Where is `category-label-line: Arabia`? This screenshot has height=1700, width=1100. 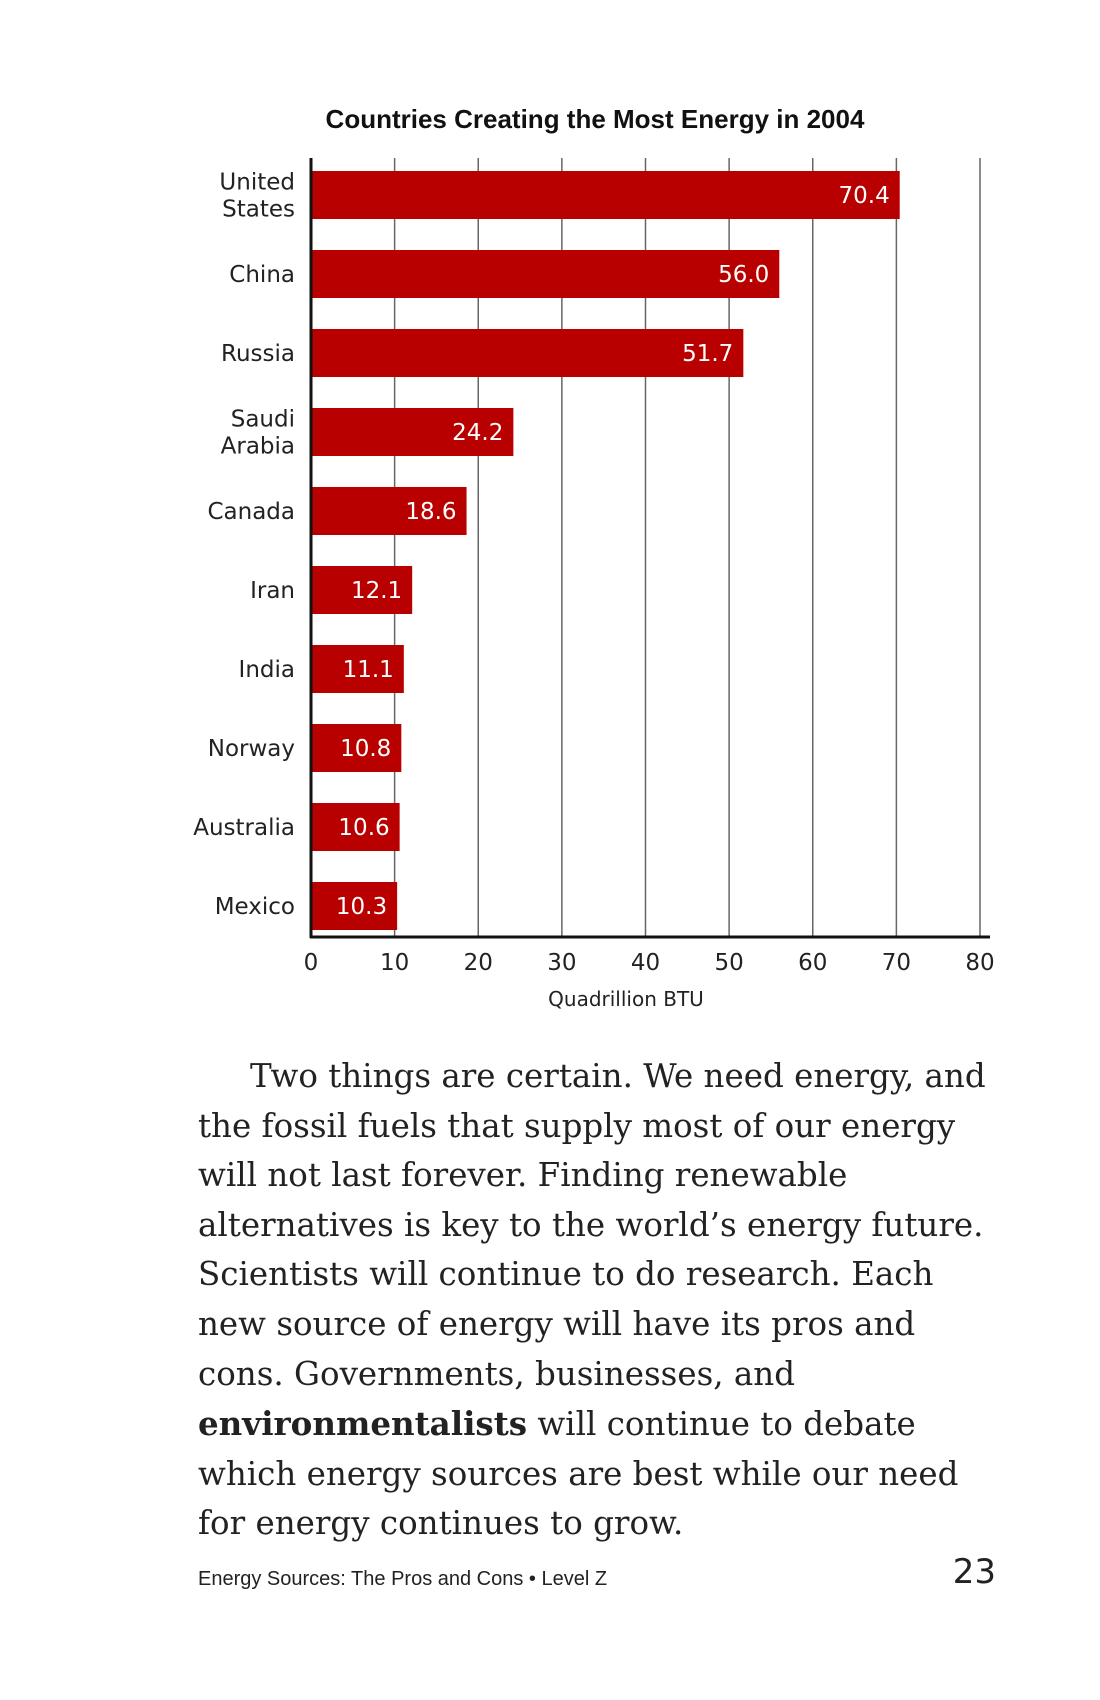
category-label-line: Arabia is located at coordinates (258, 447).